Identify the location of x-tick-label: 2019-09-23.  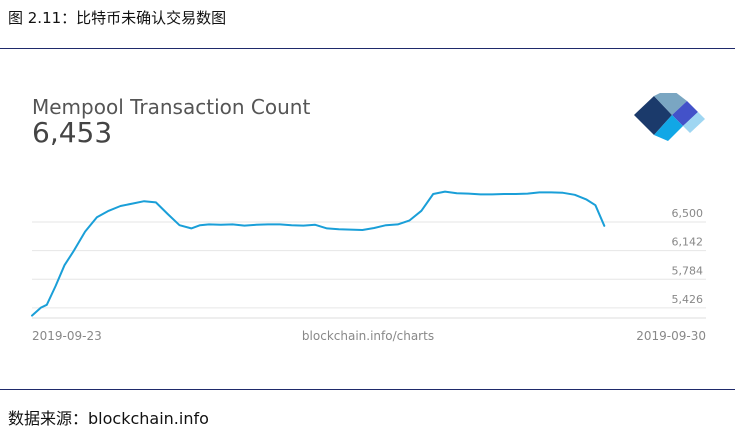
(67, 336).